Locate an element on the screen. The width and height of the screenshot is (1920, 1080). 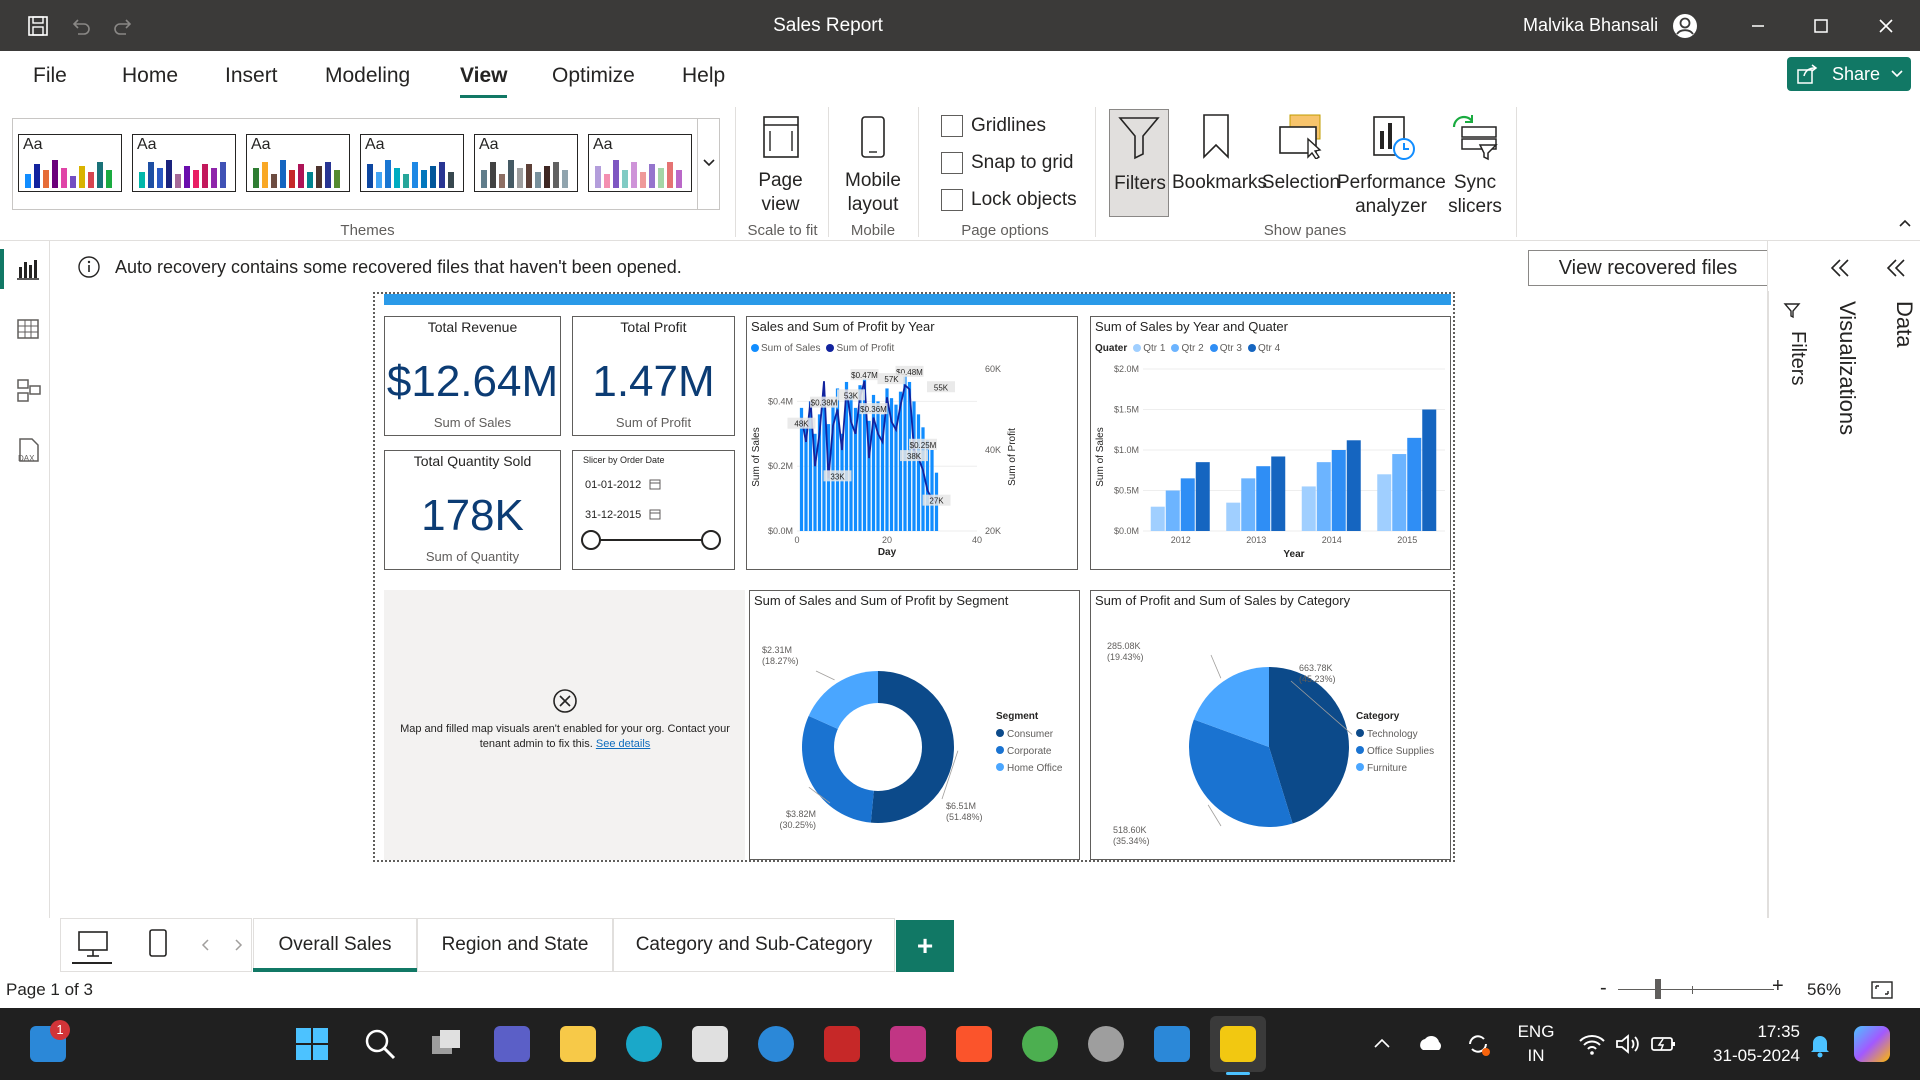
sync-slicers-icon is located at coordinates (1475, 138).